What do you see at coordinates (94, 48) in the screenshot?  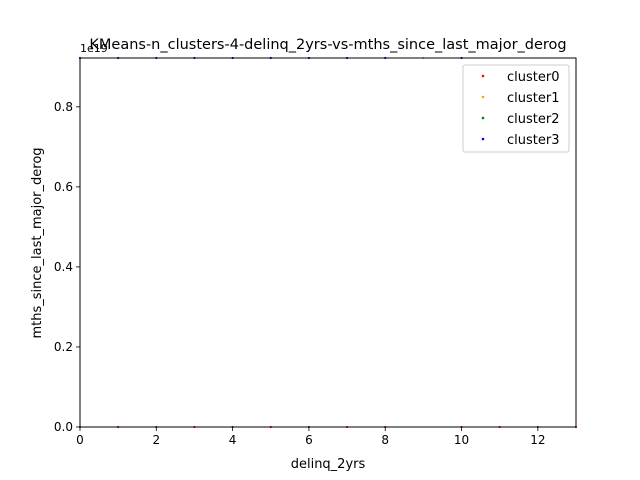 I see `y-offset-text: 1e19` at bounding box center [94, 48].